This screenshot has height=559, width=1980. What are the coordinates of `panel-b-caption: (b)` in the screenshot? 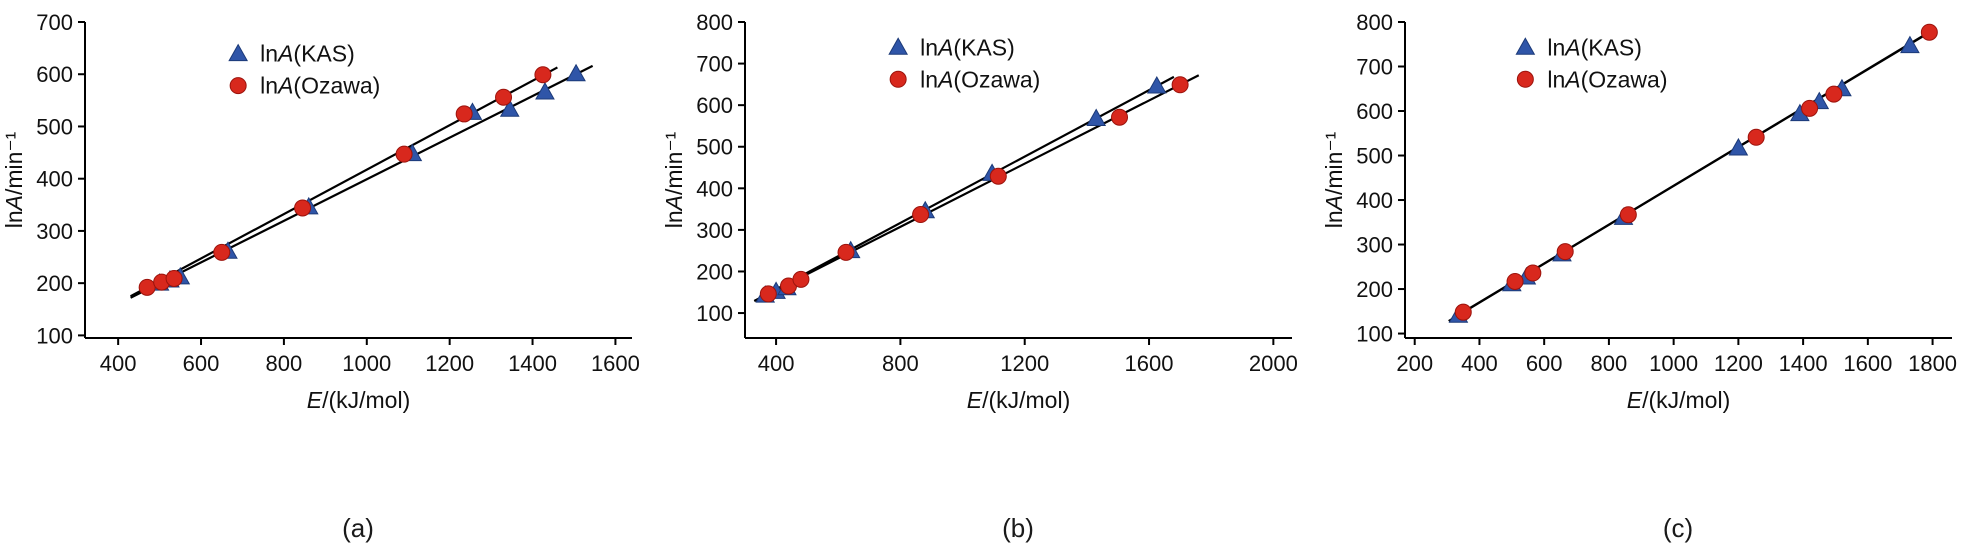 It's located at (1018, 528).